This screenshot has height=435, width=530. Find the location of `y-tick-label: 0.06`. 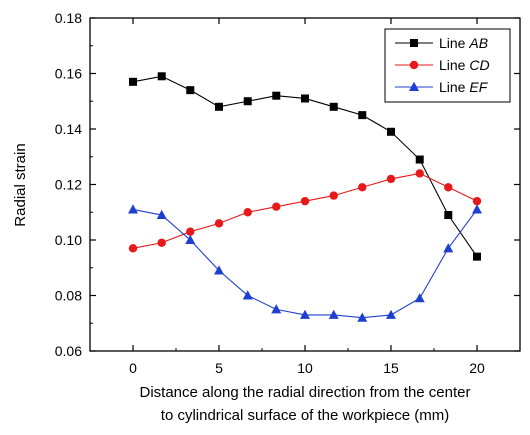

y-tick-label: 0.06 is located at coordinates (68, 351).